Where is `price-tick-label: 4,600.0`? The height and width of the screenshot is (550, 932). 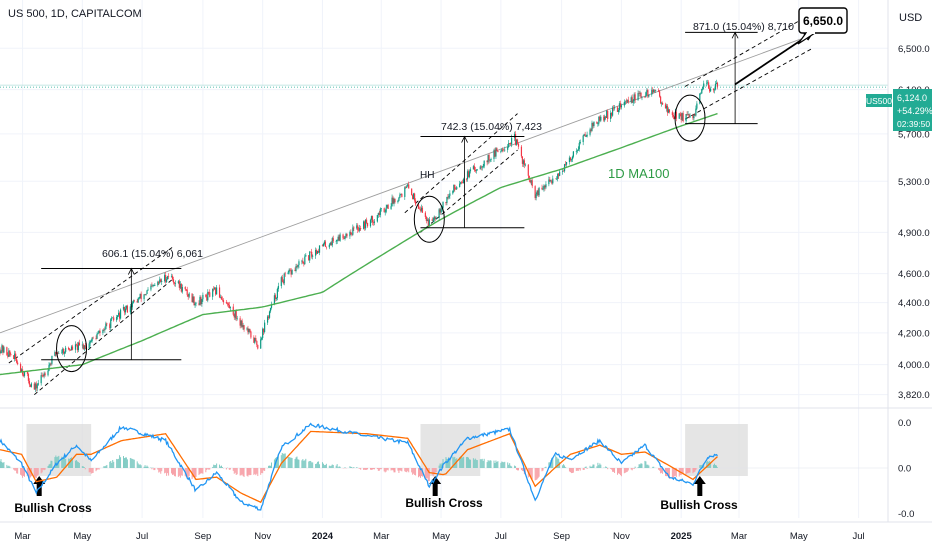
price-tick-label: 4,600.0 is located at coordinates (914, 274).